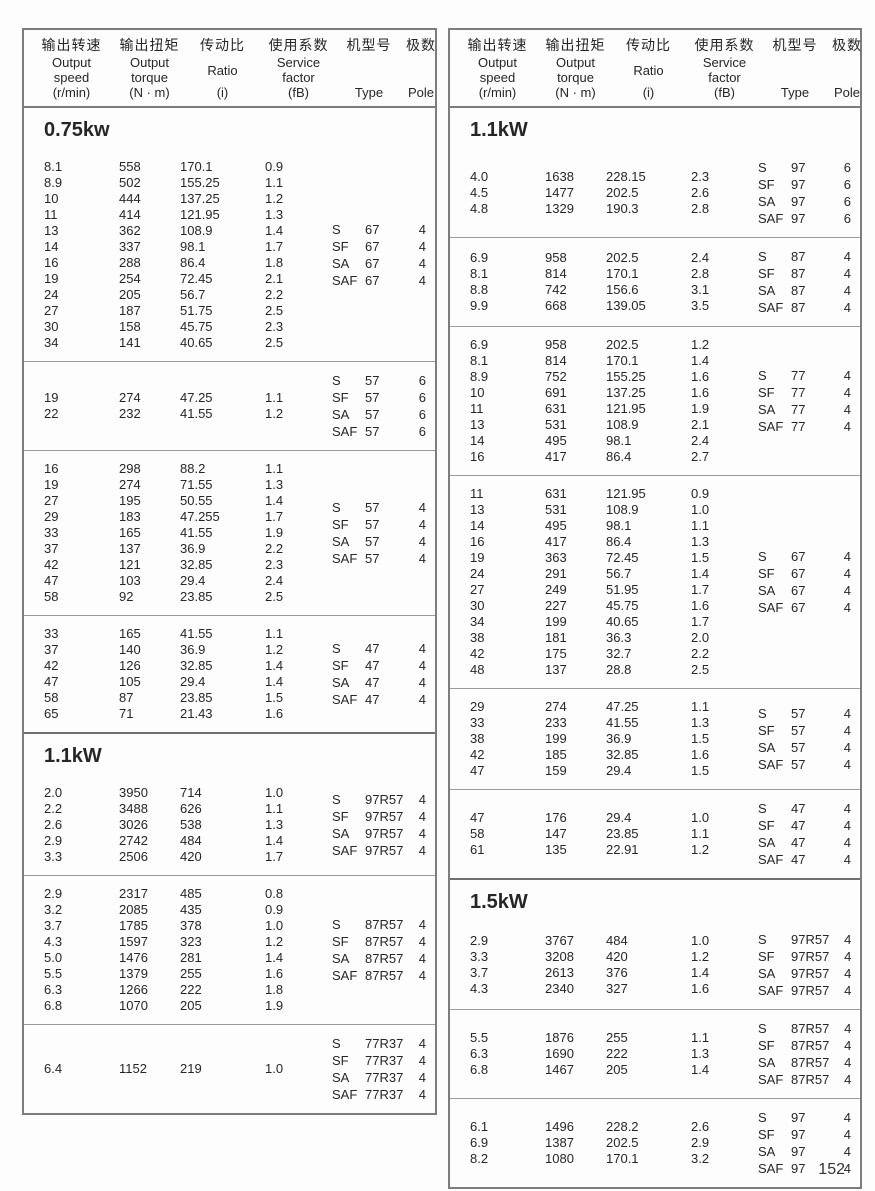  What do you see at coordinates (383, 280) in the screenshot?
I see `type-row: SAF 67 4` at bounding box center [383, 280].